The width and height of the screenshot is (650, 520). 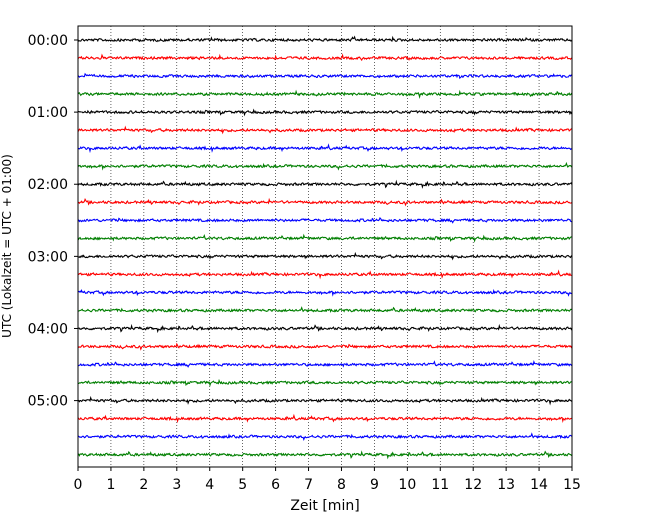 What do you see at coordinates (324, 506) in the screenshot?
I see `x-axis-label: Zeit [min]` at bounding box center [324, 506].